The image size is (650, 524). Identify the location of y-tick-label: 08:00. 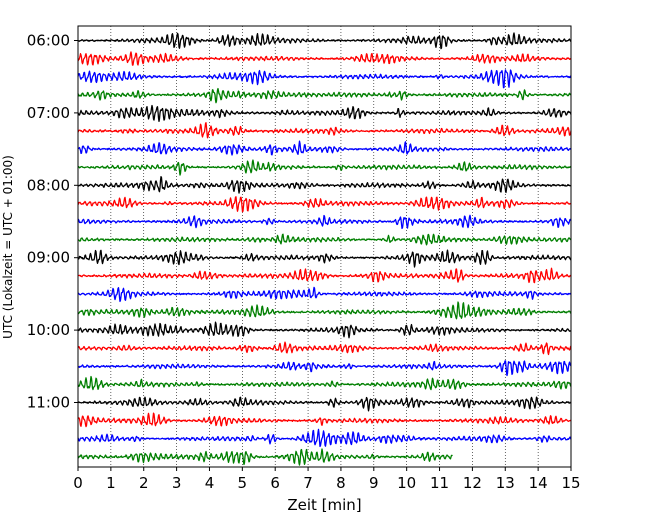
(48, 185).